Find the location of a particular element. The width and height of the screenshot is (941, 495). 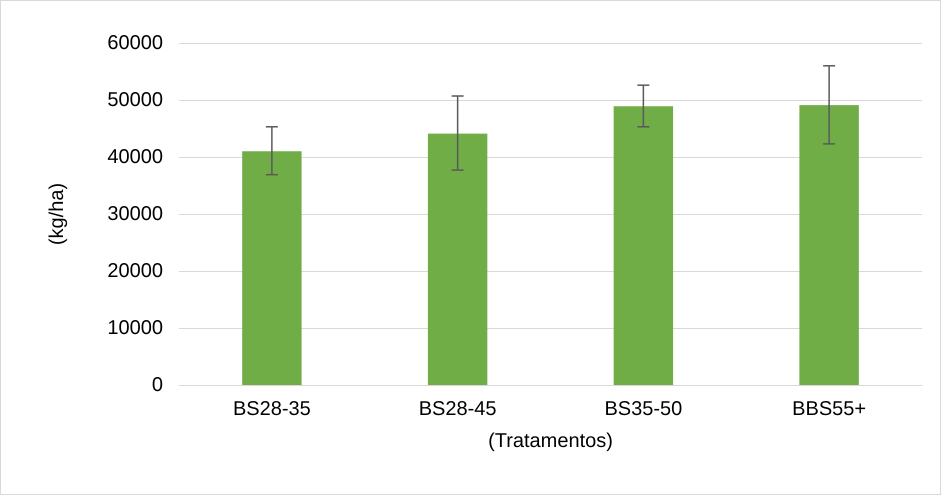

y-tick-label: 0 is located at coordinates (157, 385).